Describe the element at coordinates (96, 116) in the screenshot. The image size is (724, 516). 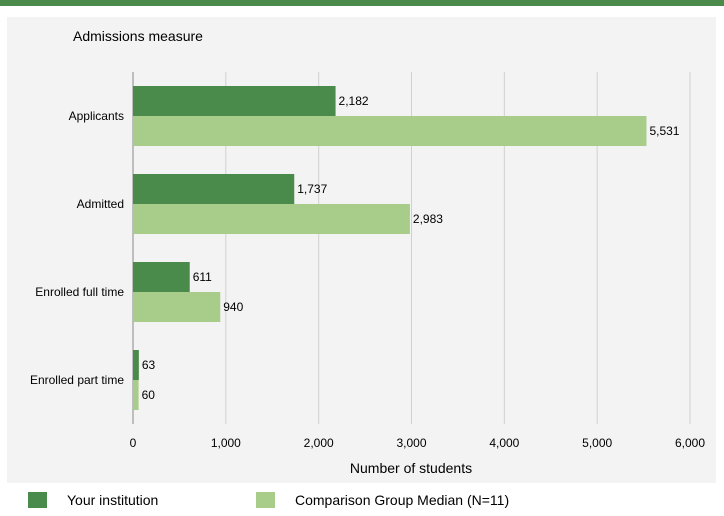
I see `category-label-applicants: Applicants` at that location.